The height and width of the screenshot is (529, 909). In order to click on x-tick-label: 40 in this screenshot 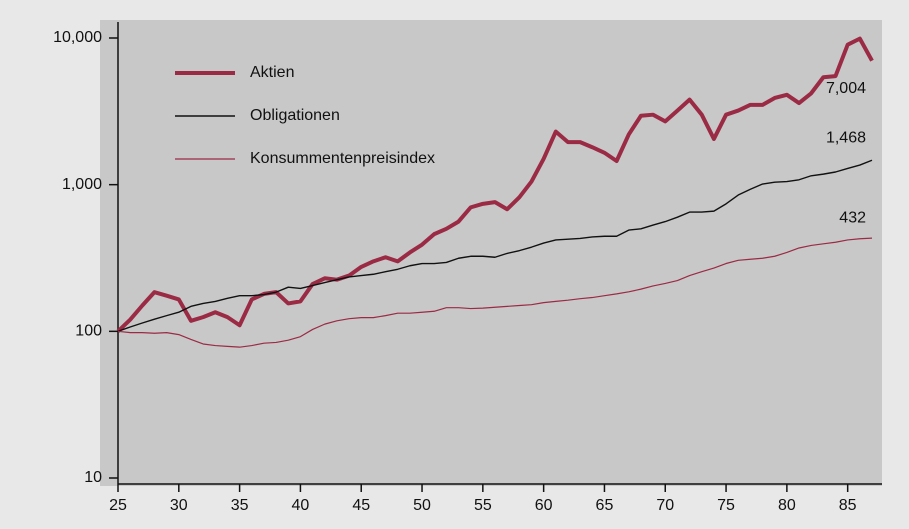, I will do `click(301, 505)`.